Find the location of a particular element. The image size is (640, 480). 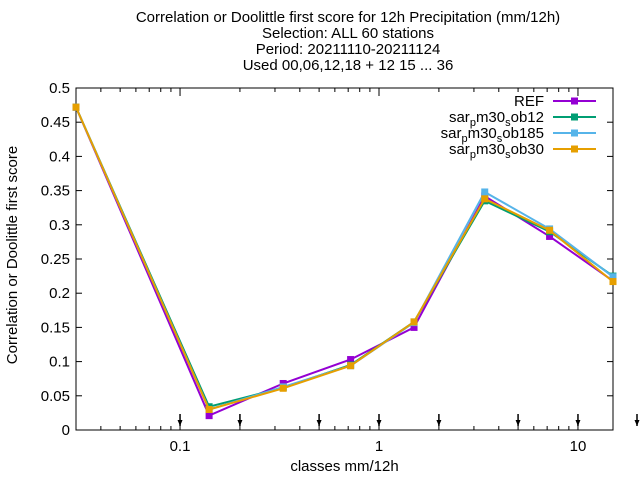

legend-label: sarpm30sob12 is located at coordinates (496, 119).